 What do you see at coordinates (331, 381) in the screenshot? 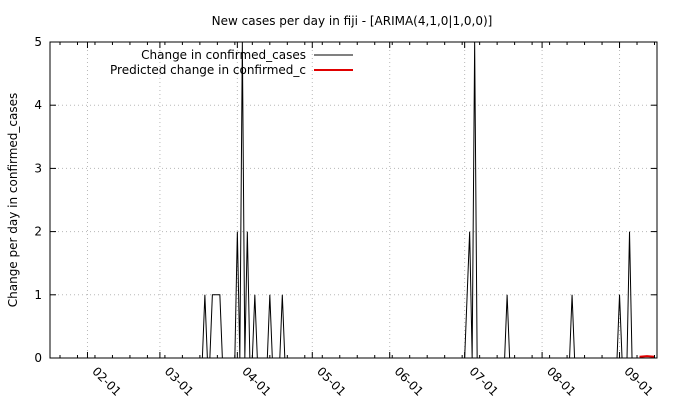
I see `x-tick-label: 05-01` at bounding box center [331, 381].